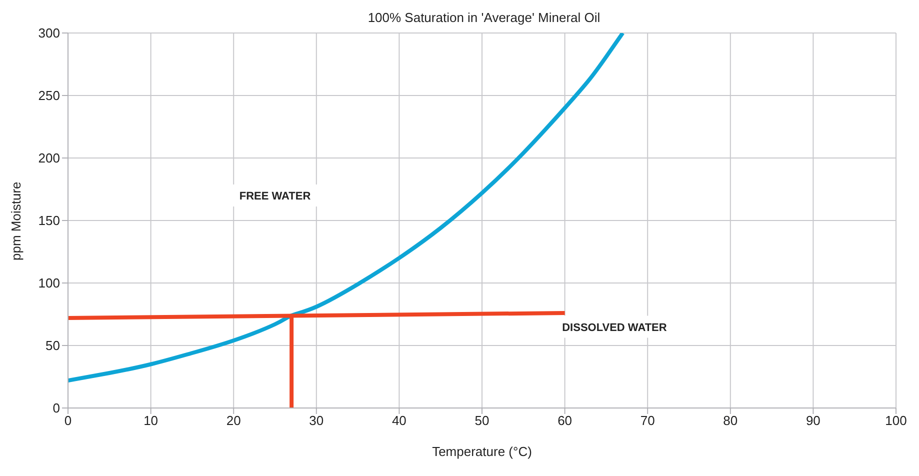  Describe the element at coordinates (730, 420) in the screenshot. I see `x-tick-label: 80` at that location.